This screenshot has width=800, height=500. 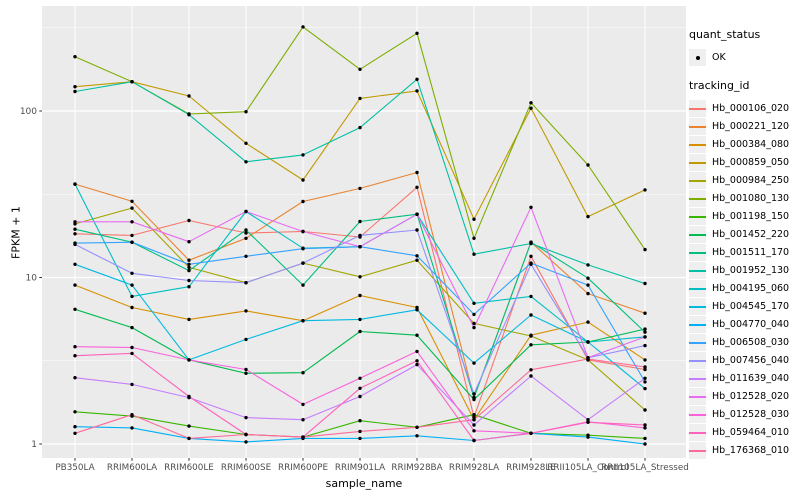 What do you see at coordinates (588, 468) in the screenshot?
I see `x-tick-label: RRII105LA_Control` at bounding box center [588, 468].